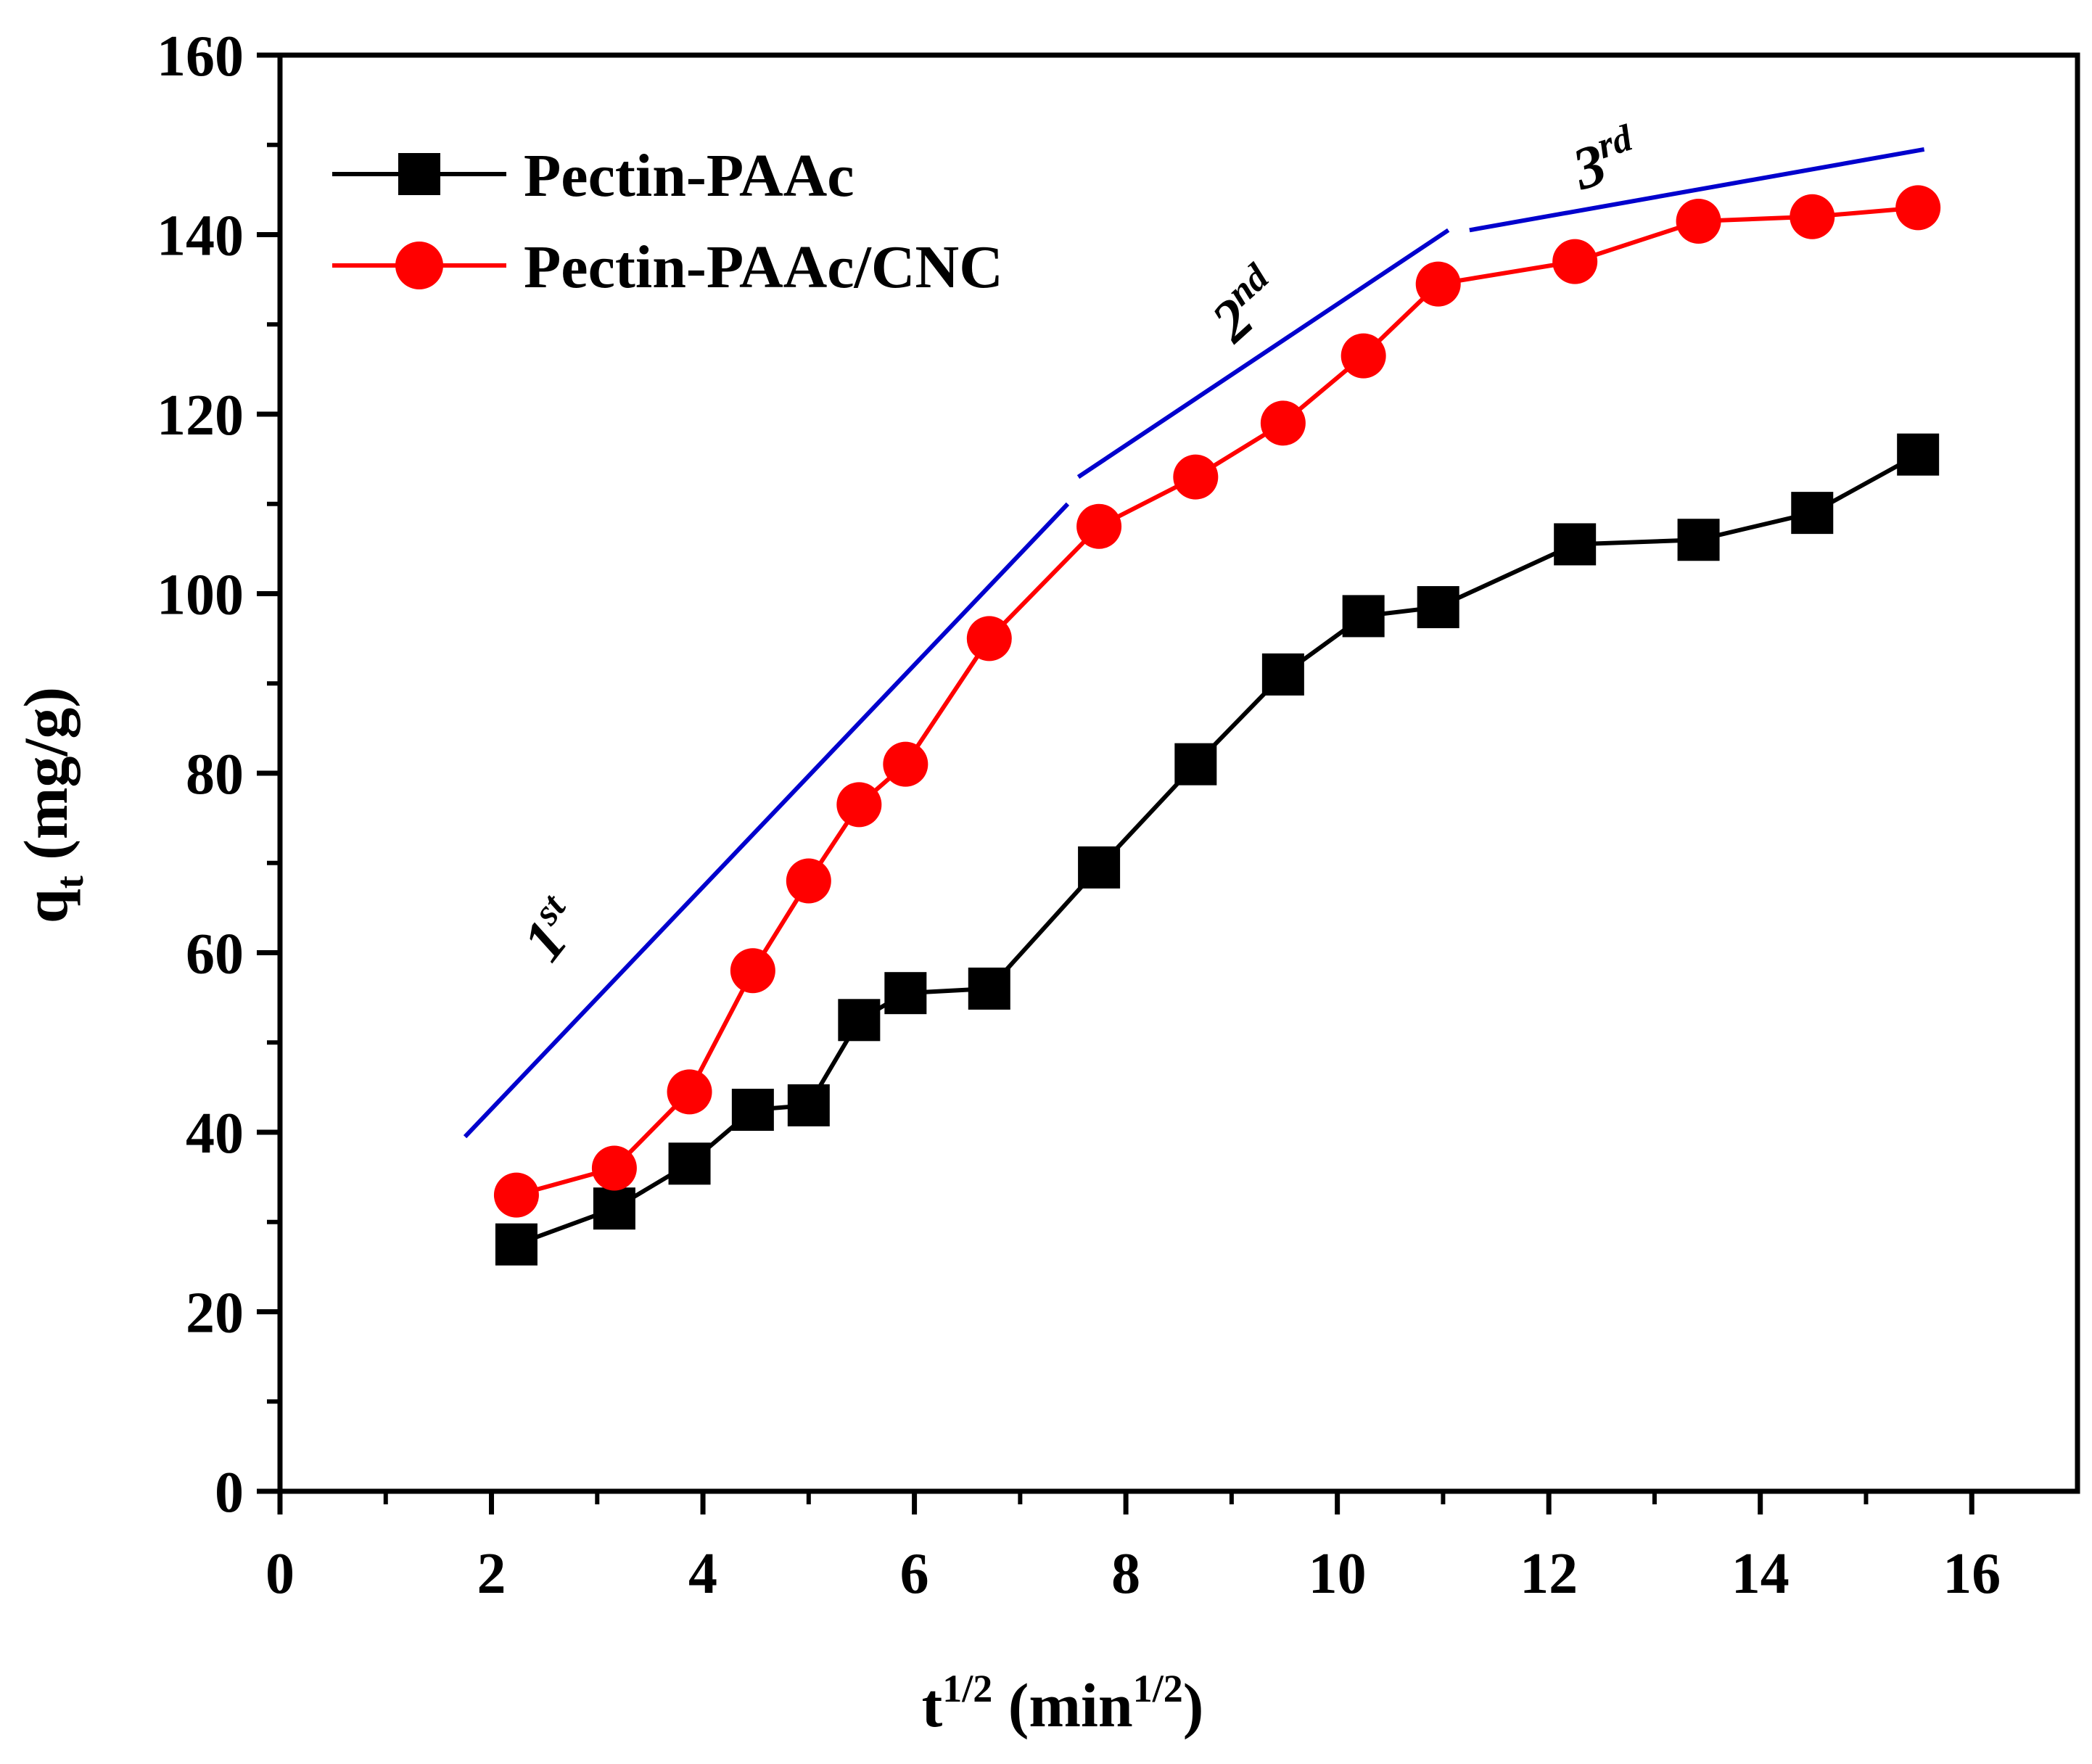 This screenshot has width=2092, height=1764. What do you see at coordinates (1604, 160) in the screenshot?
I see `phase-label-3rd: 3rd` at bounding box center [1604, 160].